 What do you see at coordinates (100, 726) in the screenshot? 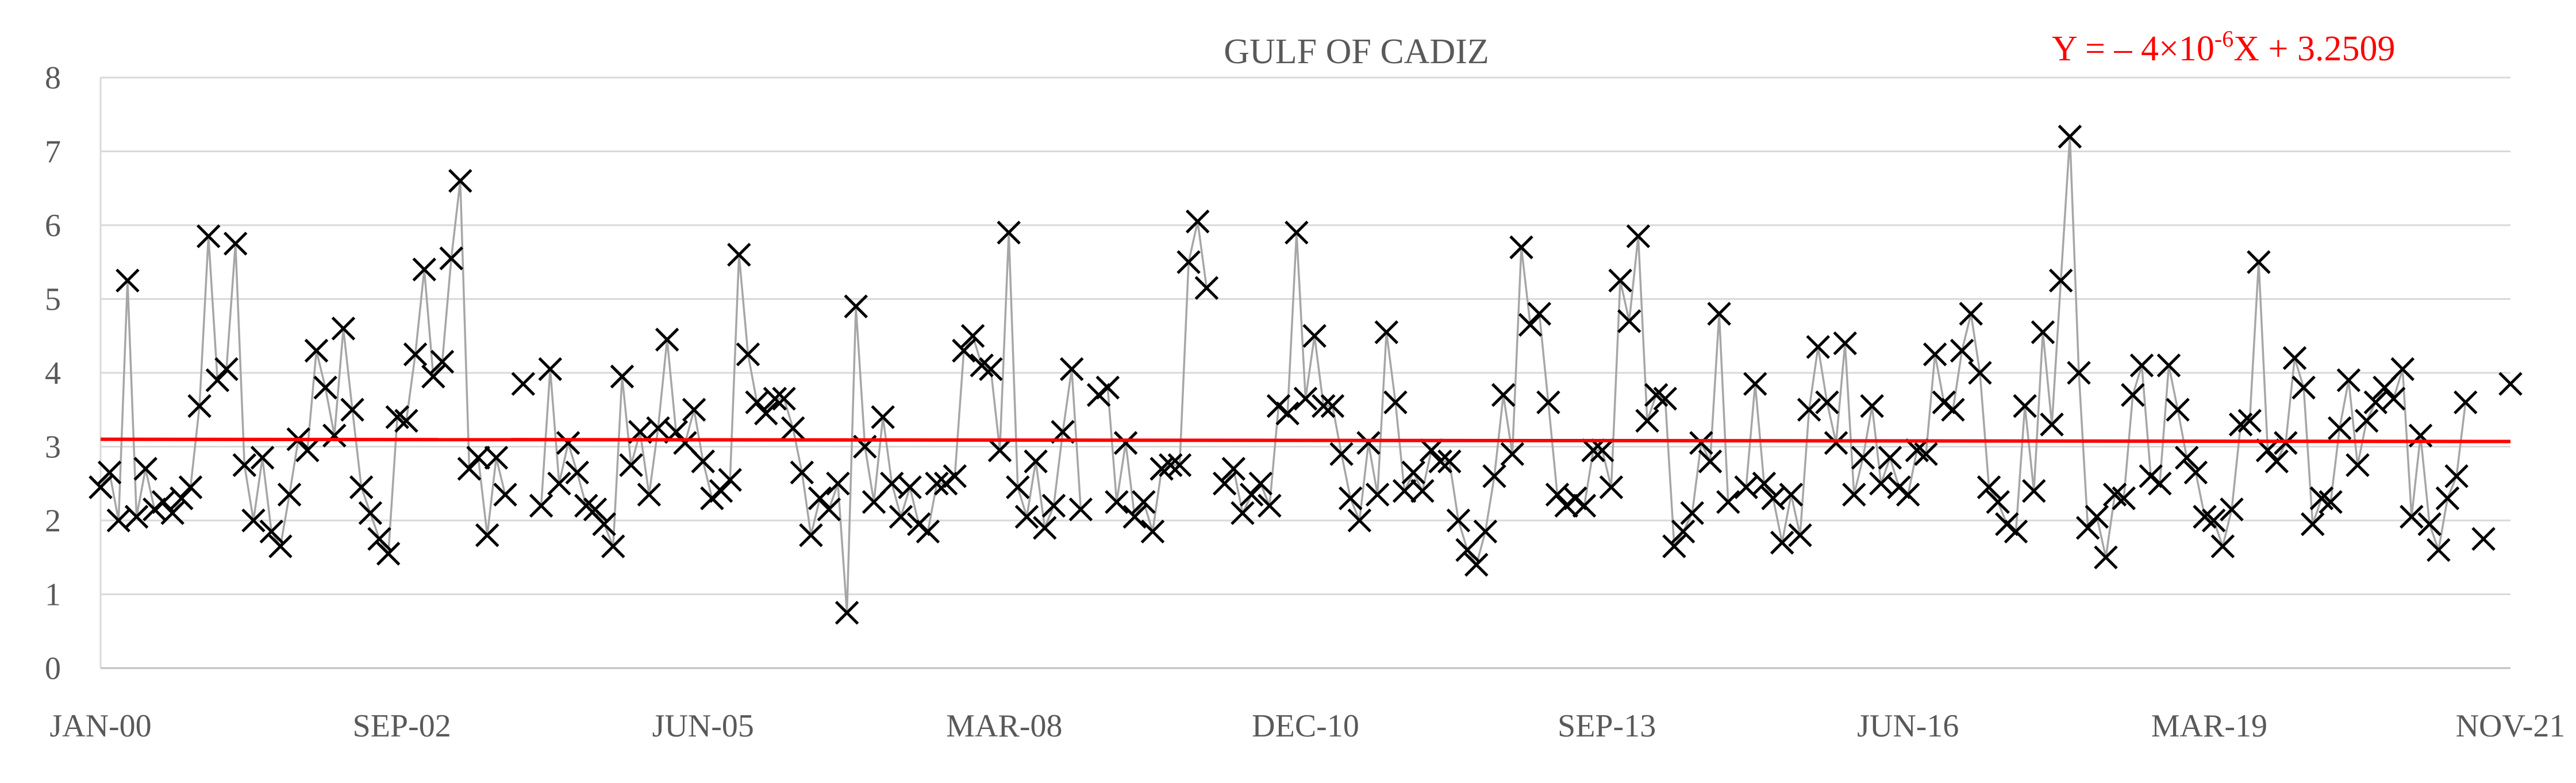
I see `x-tick-label: JAN-00` at bounding box center [100, 726].